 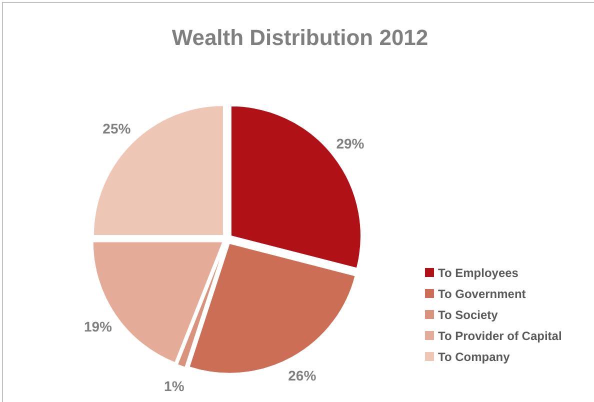 I want to click on legend-label: To Provider of Capital, so click(x=500, y=336).